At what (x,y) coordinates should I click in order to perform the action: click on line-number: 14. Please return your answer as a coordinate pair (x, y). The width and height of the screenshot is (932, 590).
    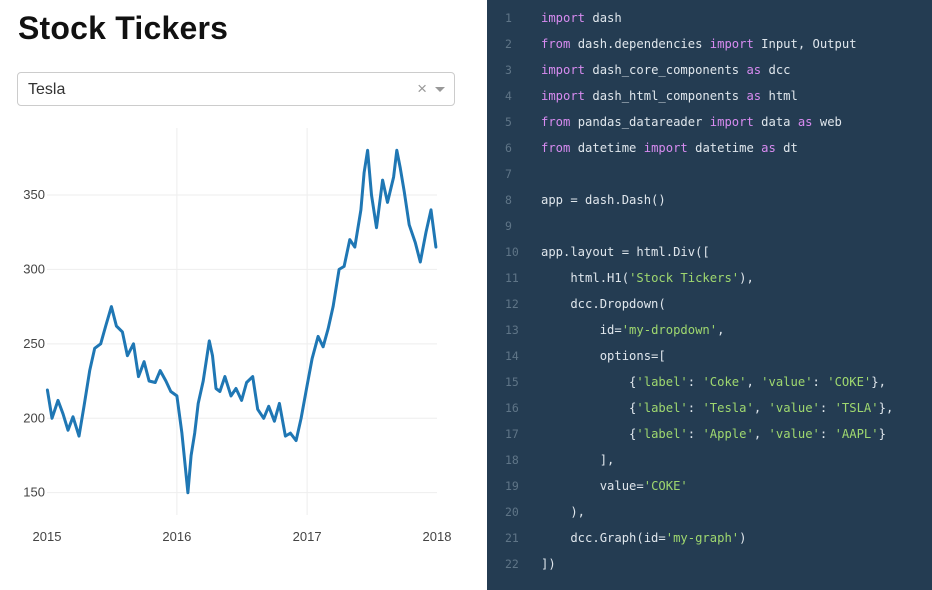
    Looking at the image, I should click on (512, 356).